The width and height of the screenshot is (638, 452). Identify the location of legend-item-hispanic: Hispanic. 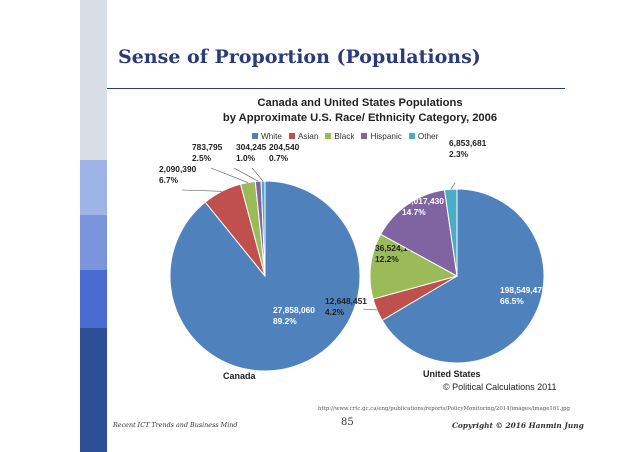
(381, 136).